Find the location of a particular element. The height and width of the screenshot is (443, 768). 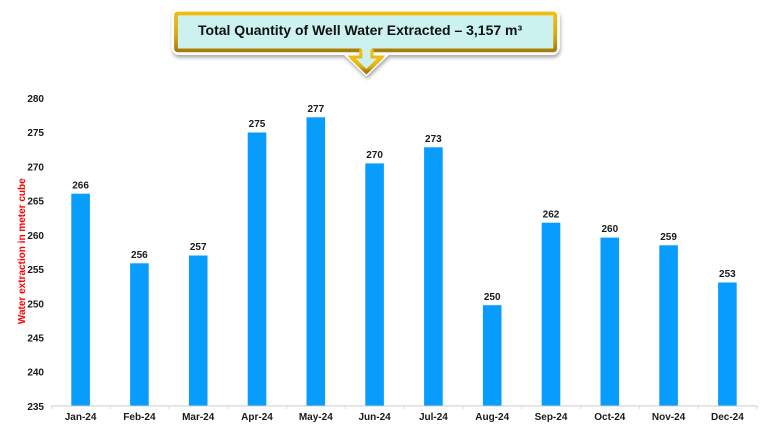

svg-text: 245 is located at coordinates (35, 339).